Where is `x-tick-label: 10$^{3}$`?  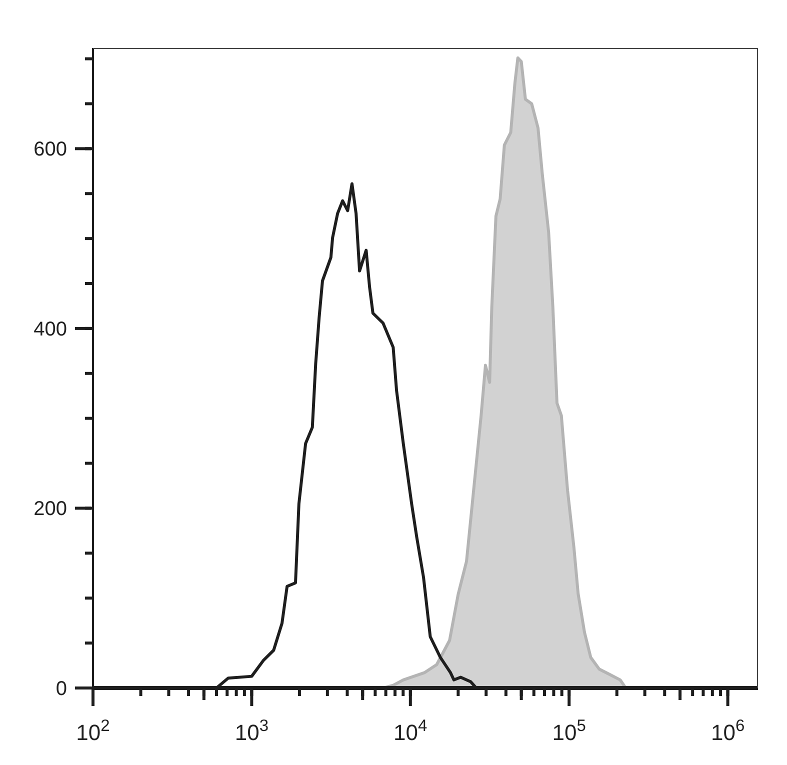
x-tick-label: 10$^{3}$ is located at coordinates (251, 731).